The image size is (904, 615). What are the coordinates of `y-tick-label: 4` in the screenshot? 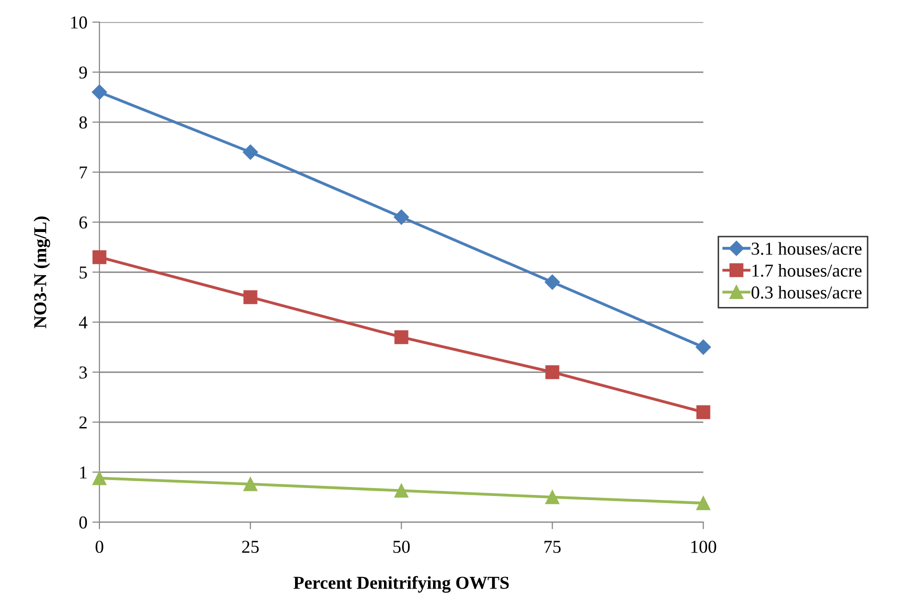 It's located at (83, 322).